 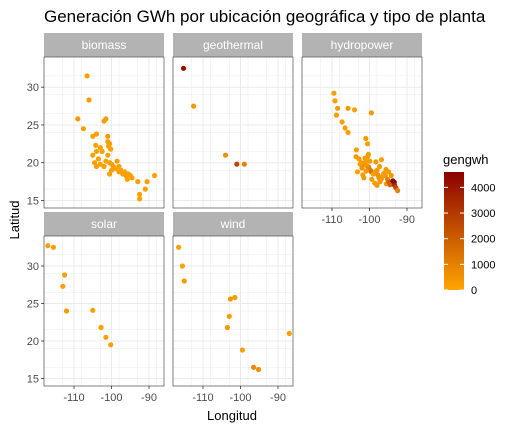 I want to click on strip-wind, so click(x=233, y=224).